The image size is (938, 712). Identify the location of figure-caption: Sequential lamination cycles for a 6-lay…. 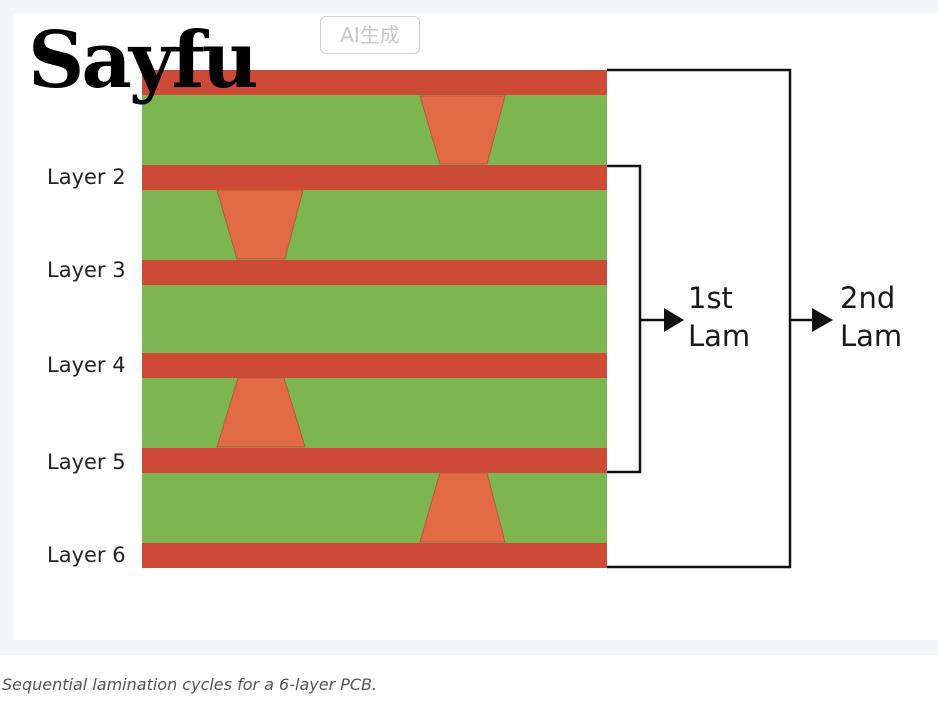
(190, 684).